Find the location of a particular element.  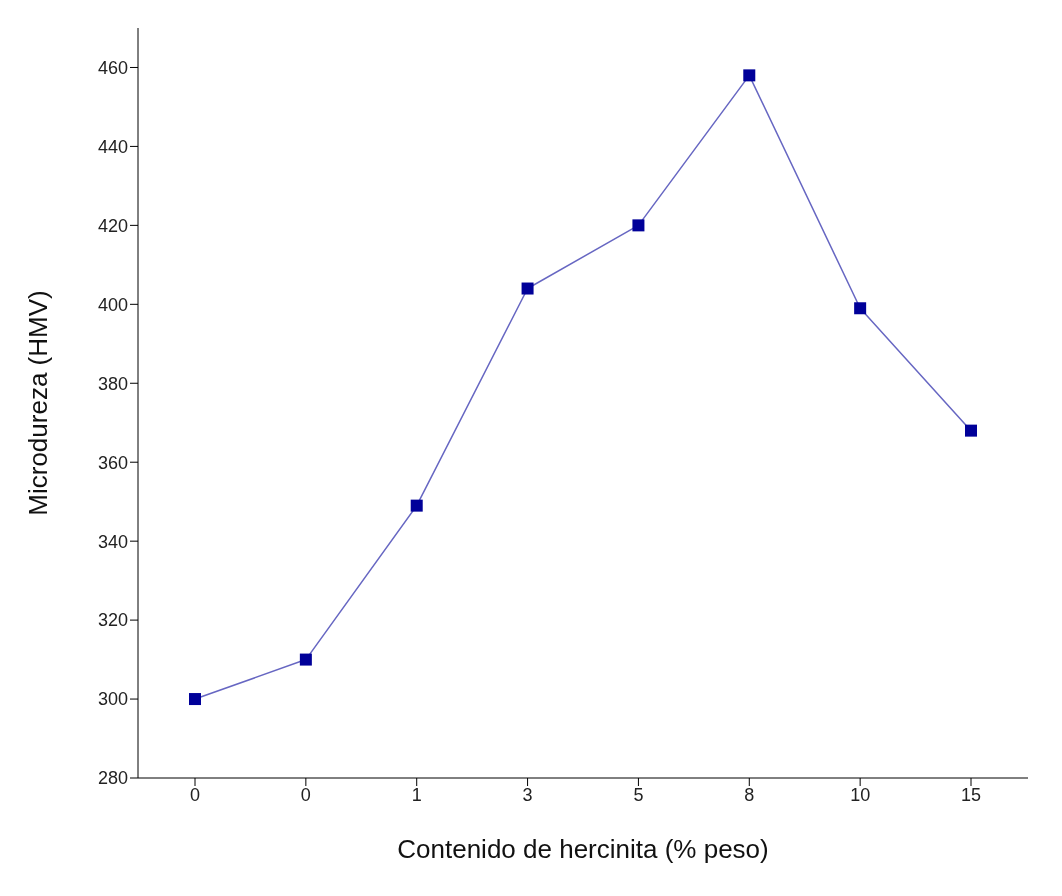

x-tick-label: 15 is located at coordinates (971, 794).